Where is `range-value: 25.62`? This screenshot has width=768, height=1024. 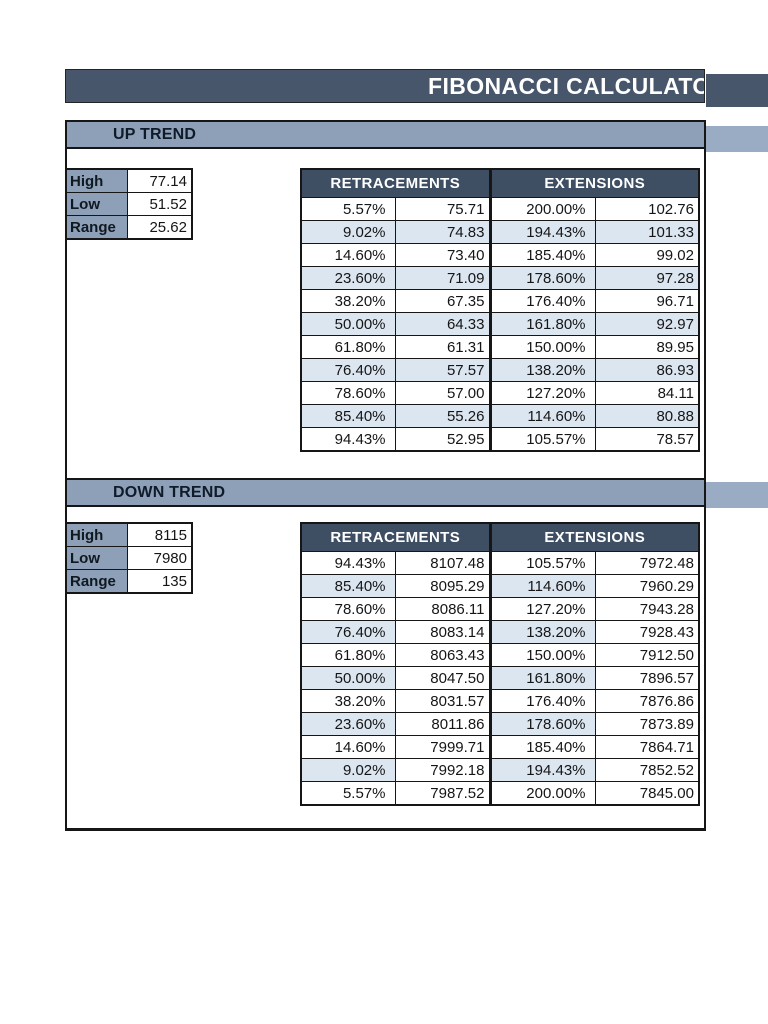
range-value: 25.62 is located at coordinates (160, 227).